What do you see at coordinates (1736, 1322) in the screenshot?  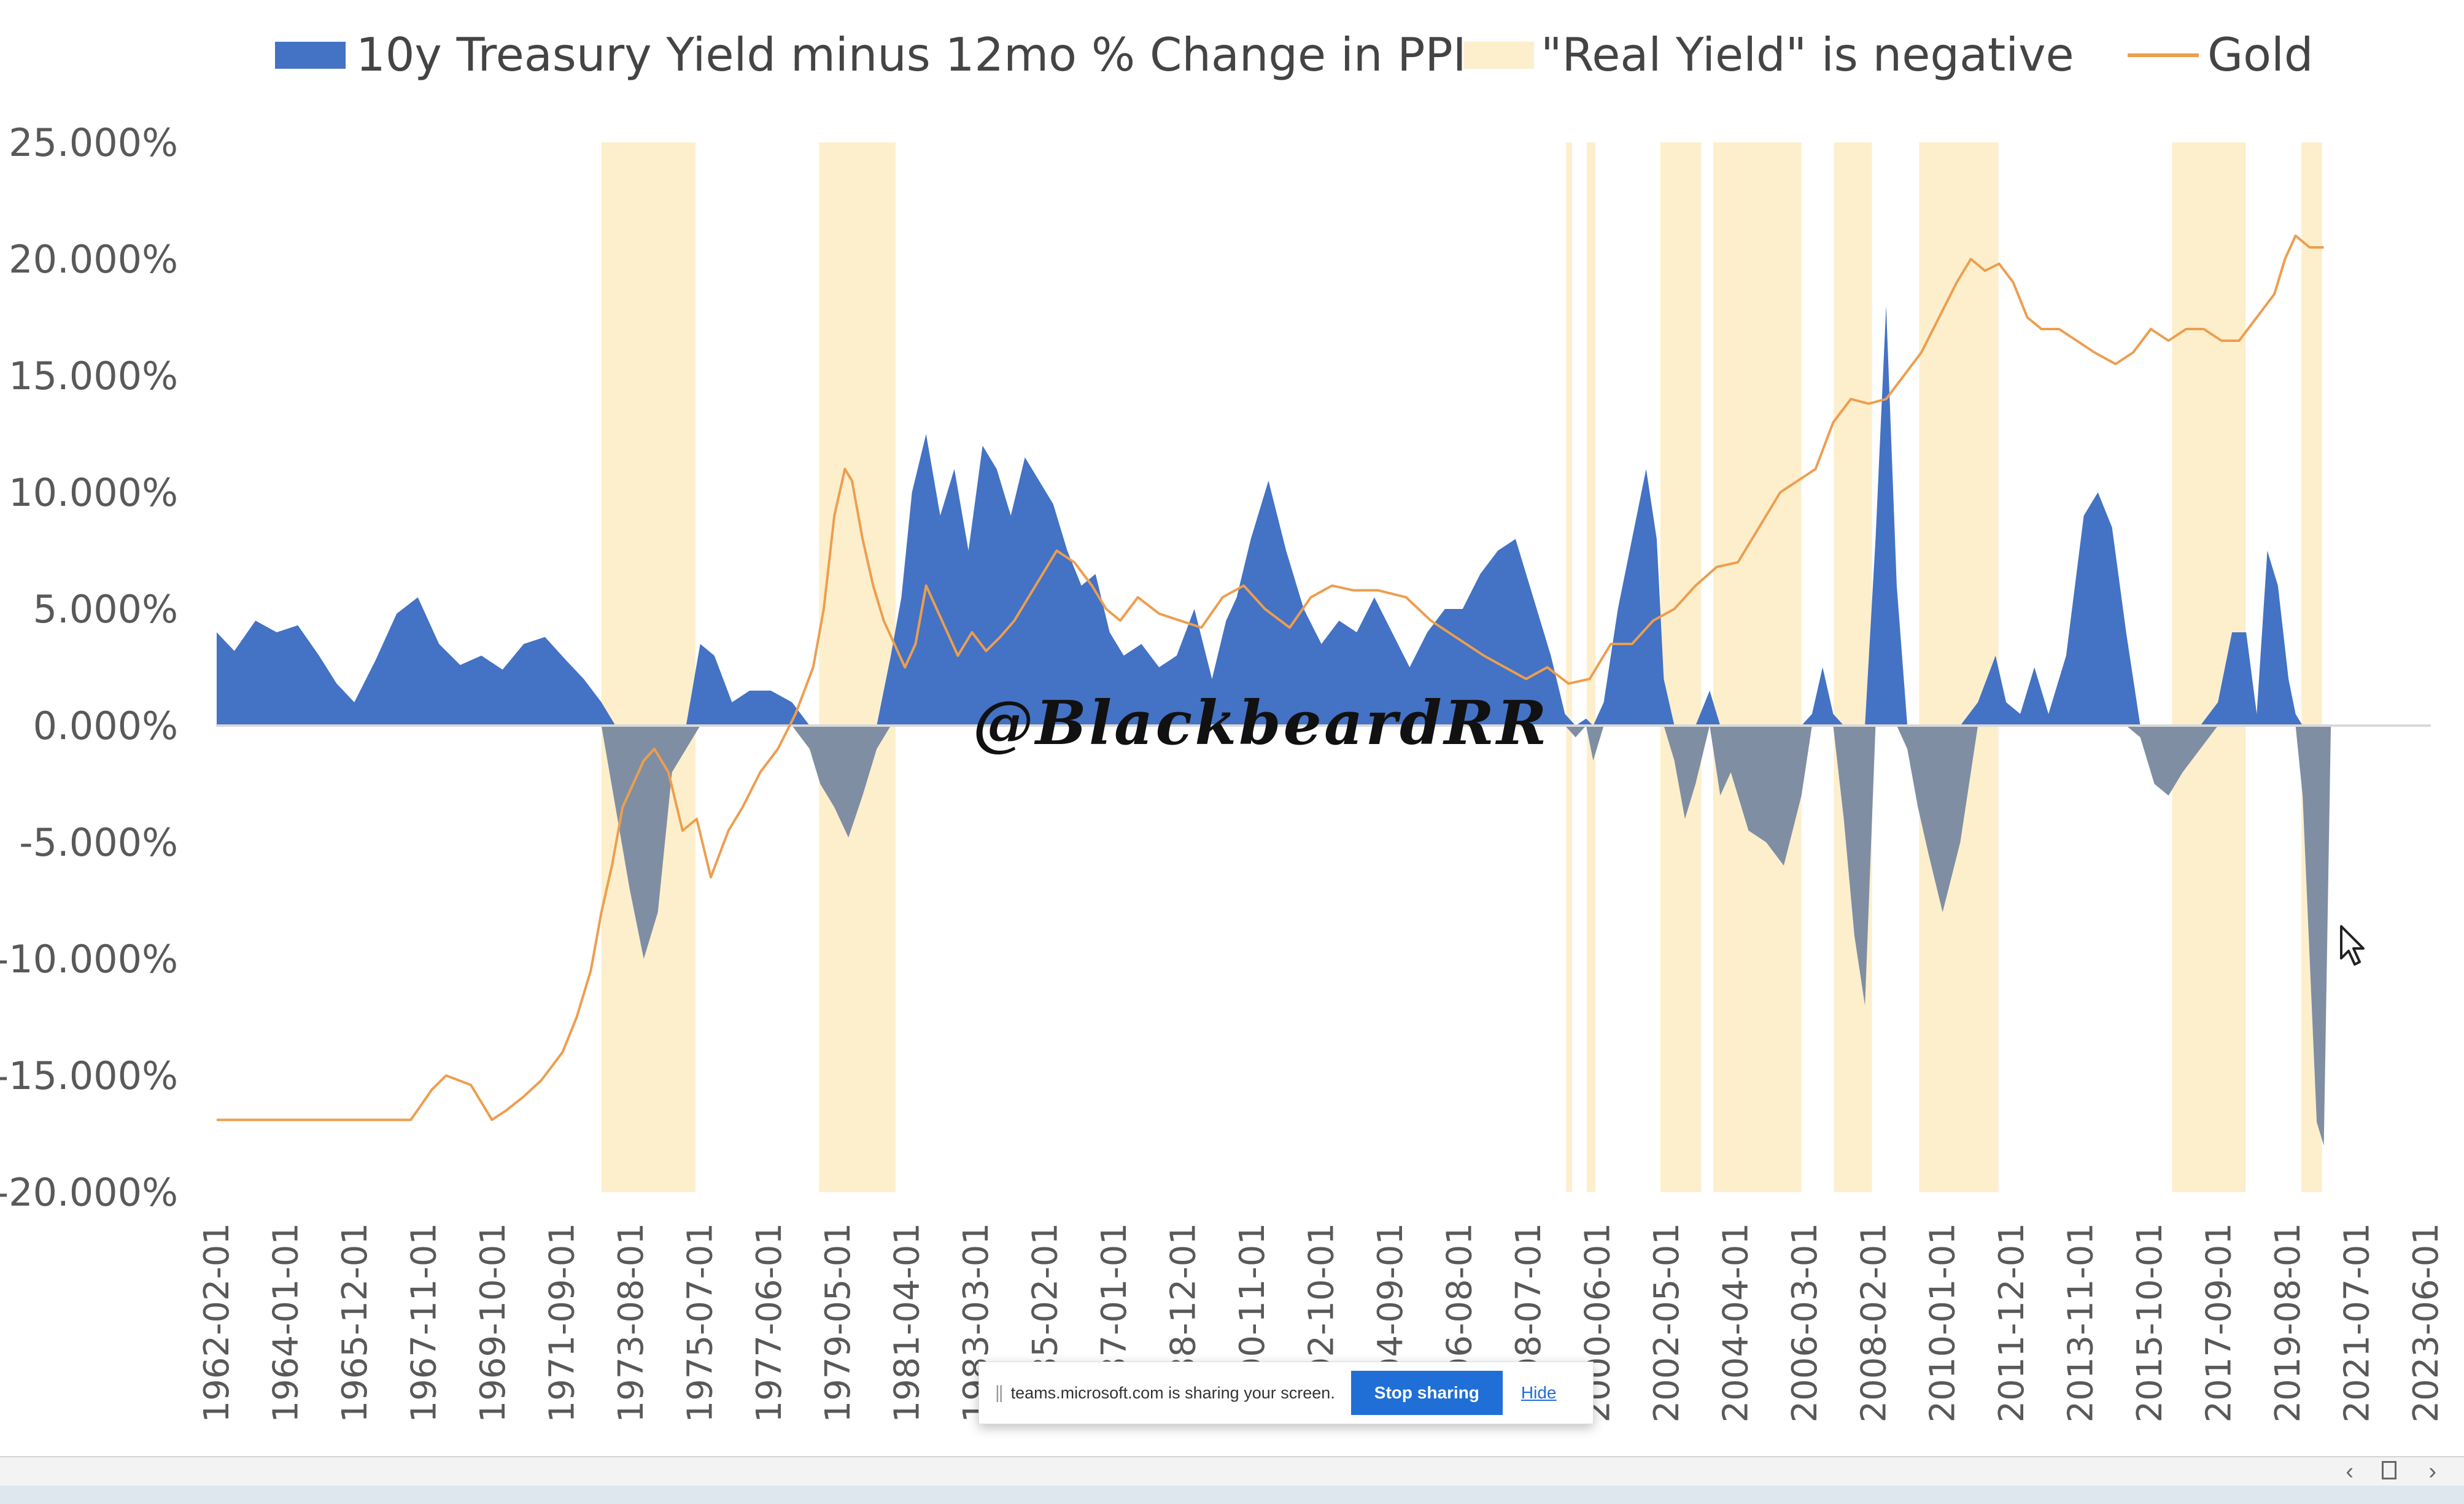 I see `x-tick-label: 2004-04-01` at bounding box center [1736, 1322].